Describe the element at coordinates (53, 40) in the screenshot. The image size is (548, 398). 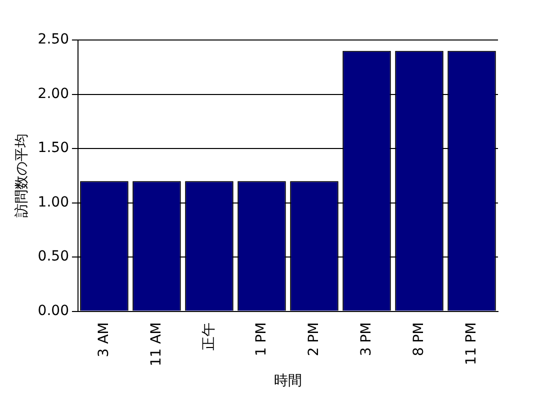
I see `y-tick-label: 2.50` at that location.